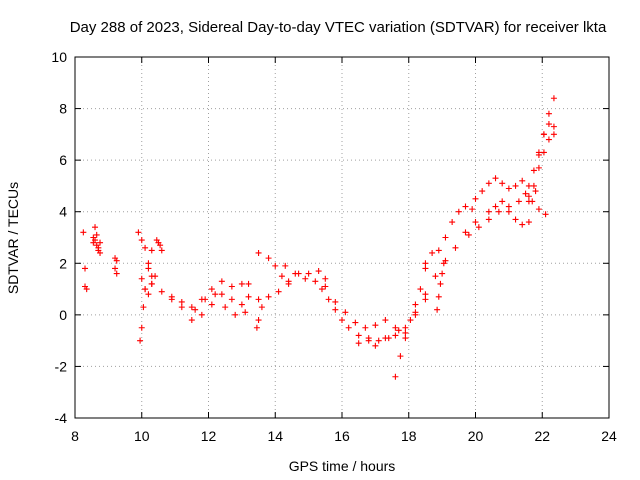 The width and height of the screenshot is (640, 480). I want to click on y-tick-labels: -4 -2 0 2 4 6 8 10, so click(59, 237).